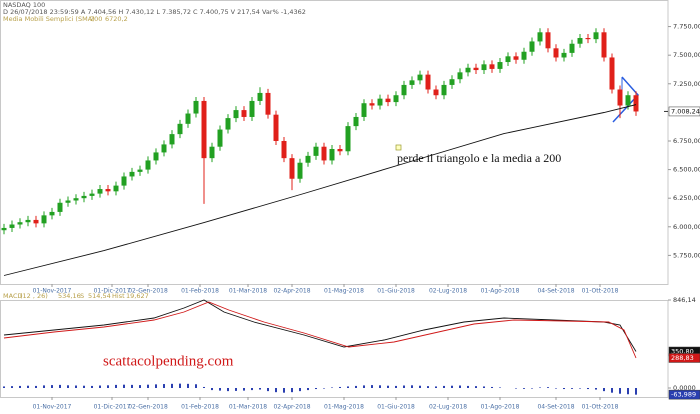  What do you see at coordinates (448, 291) in the screenshot?
I see `x-tick-label: 02-Lug-2018` at bounding box center [448, 291].